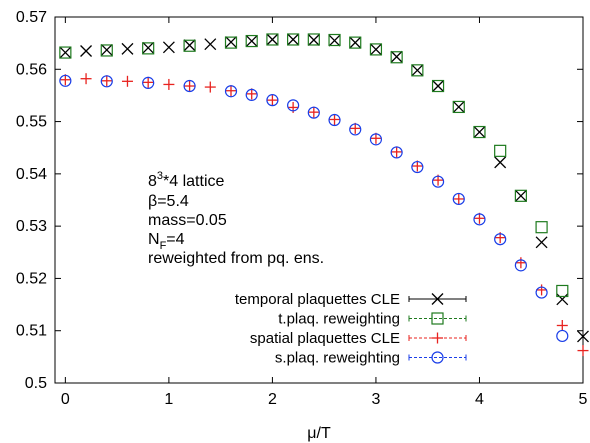 The height and width of the screenshot is (443, 590). Describe the element at coordinates (236, 258) in the screenshot. I see `annotation-reweight: reweighted from pq. ens.` at that location.